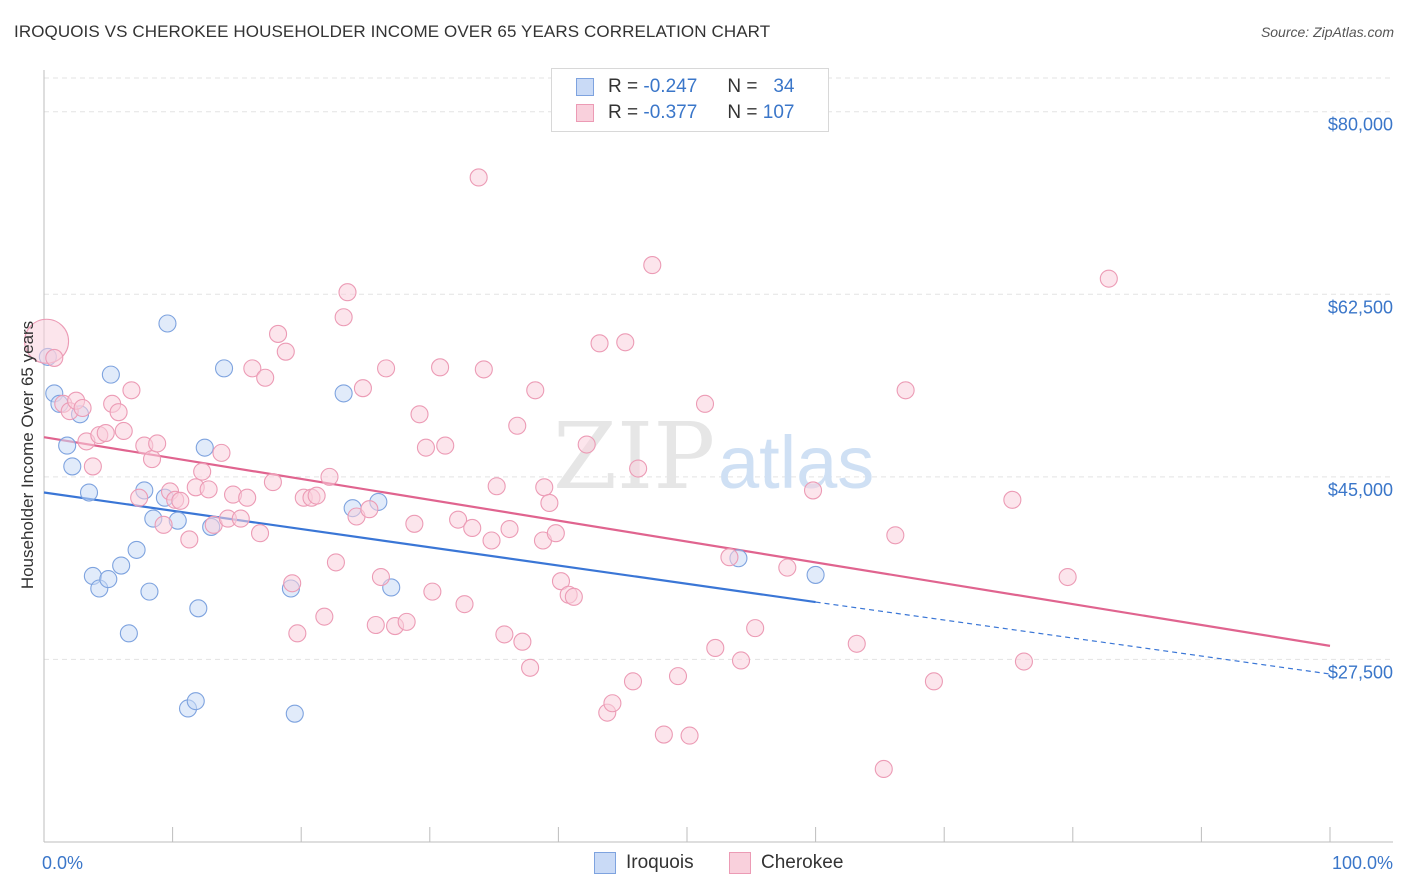 This screenshot has width=1406, height=892. I want to click on x-tick-label-min: 0.0%, so click(62, 863).